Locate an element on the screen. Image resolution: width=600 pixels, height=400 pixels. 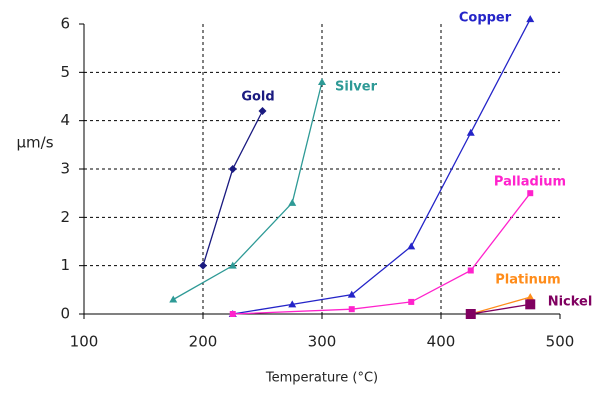
x-tick-label: 100 is located at coordinates (84, 342).